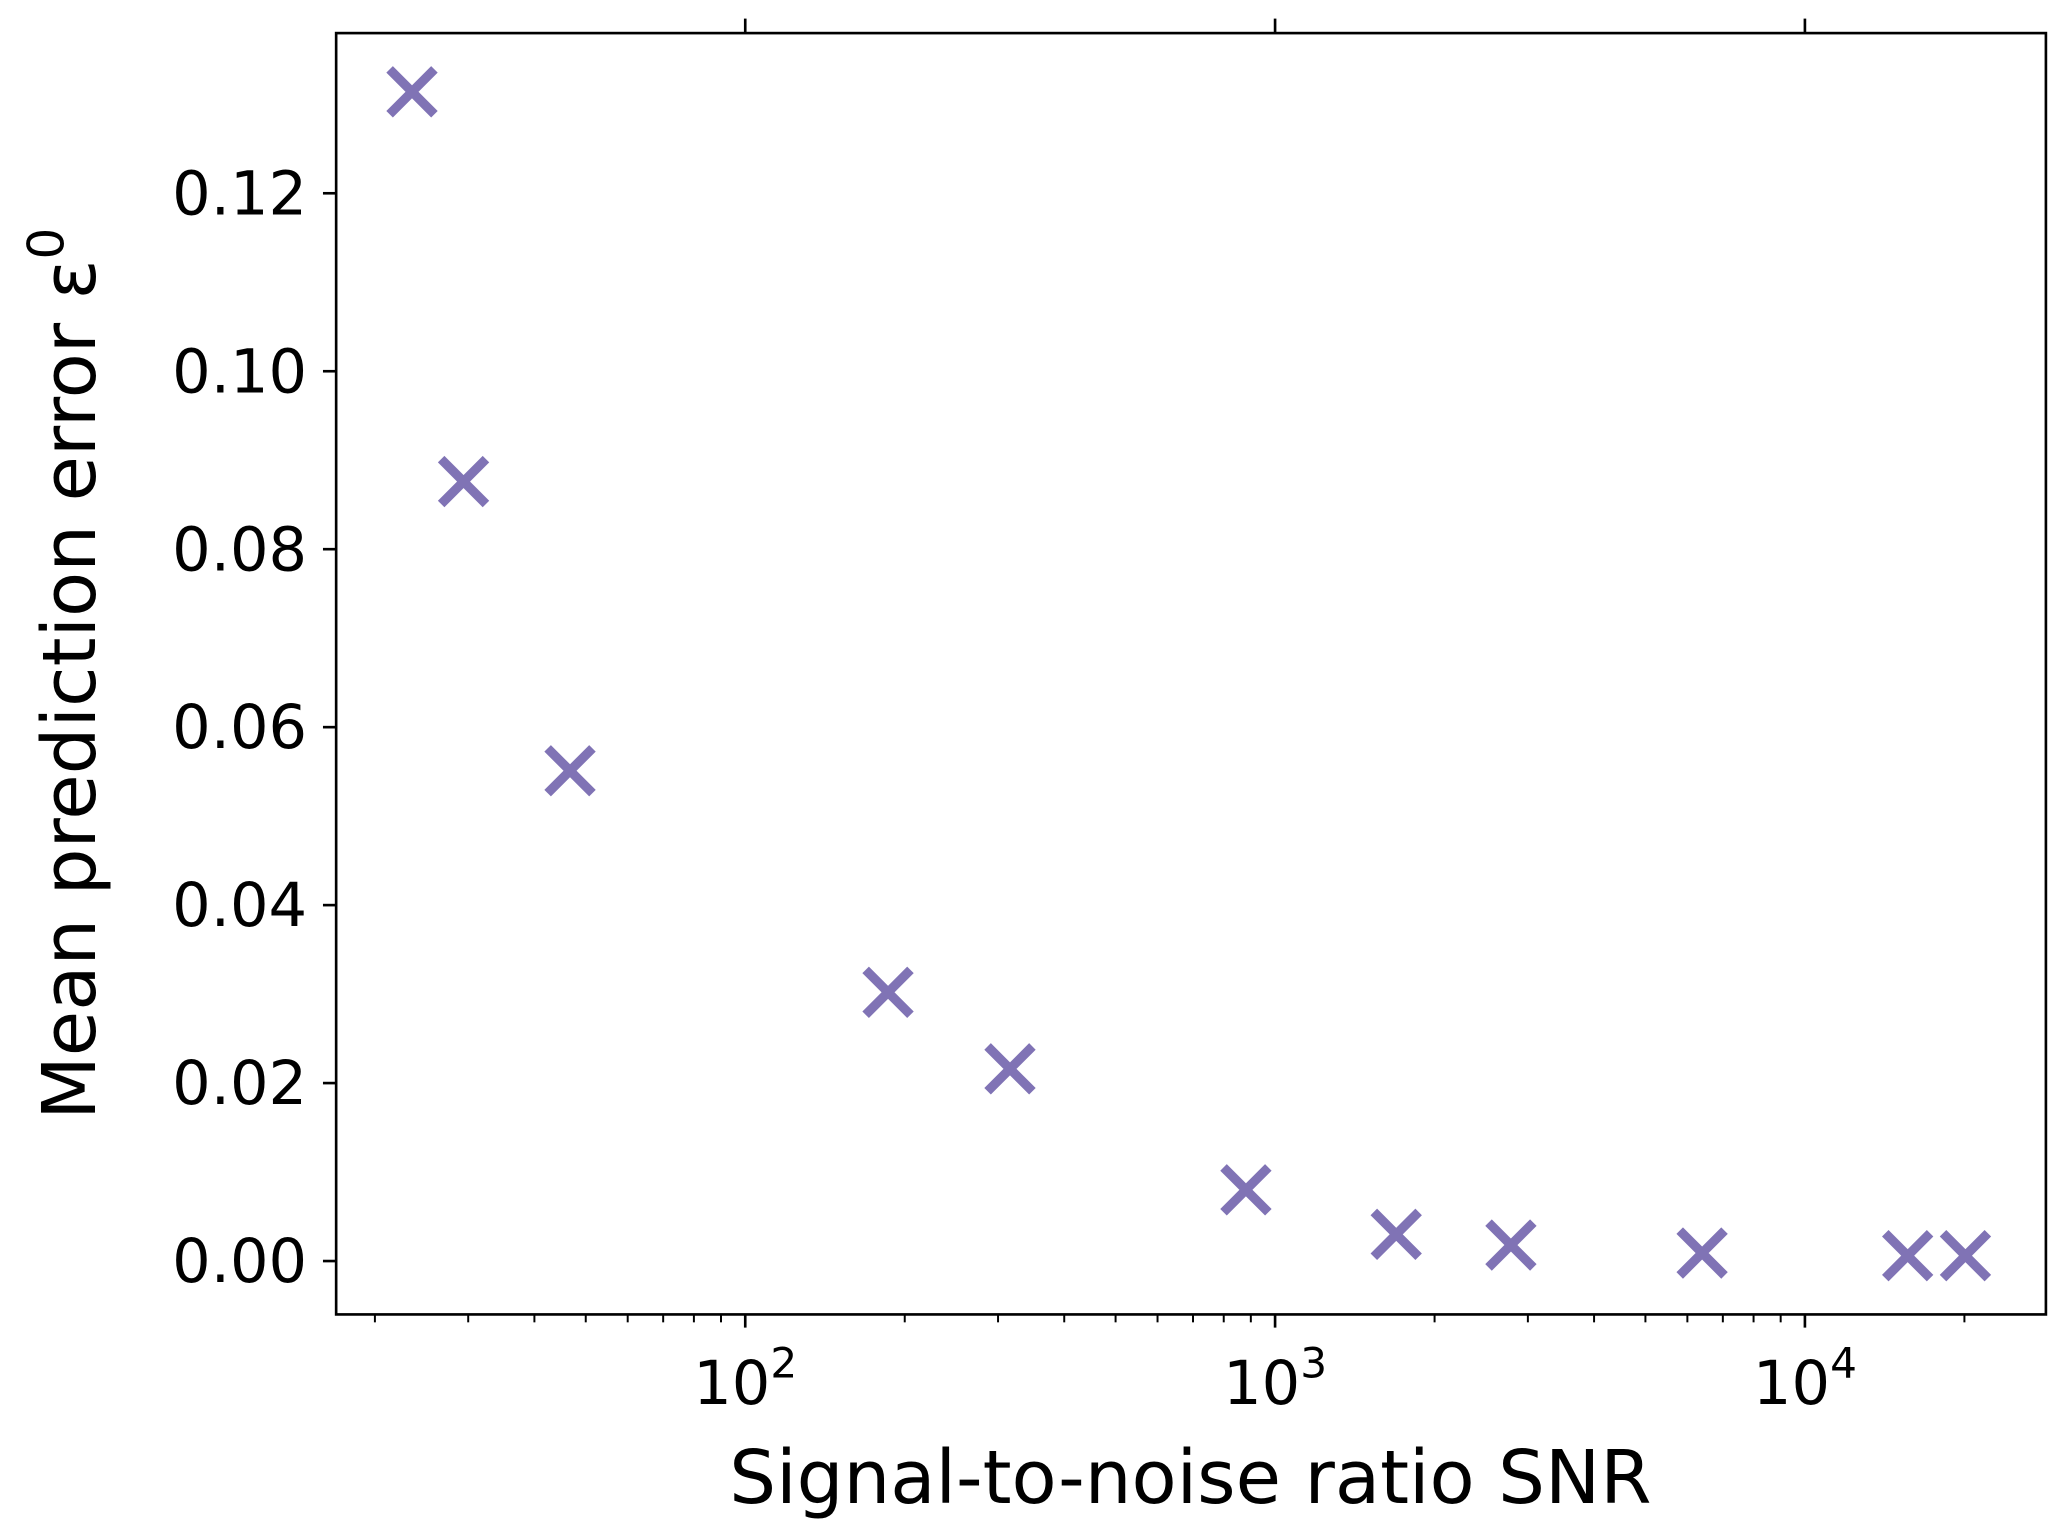  What do you see at coordinates (239, 1262) in the screenshot?
I see `y-tick-label: 0.00` at bounding box center [239, 1262].